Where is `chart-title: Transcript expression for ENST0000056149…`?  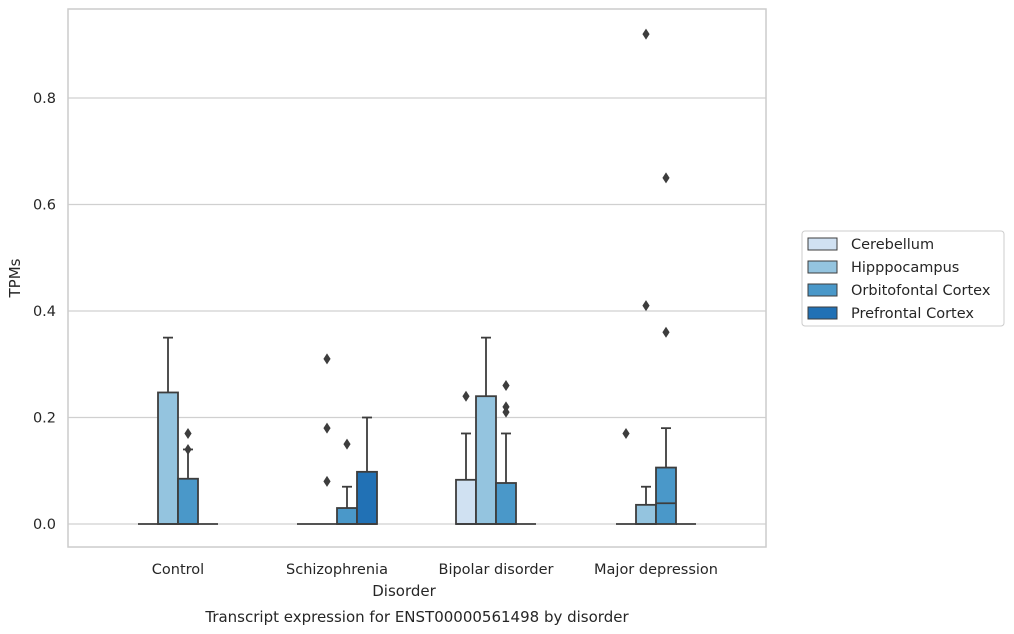
chart-title: Transcript expression for ENST0000056149… is located at coordinates (416, 617).